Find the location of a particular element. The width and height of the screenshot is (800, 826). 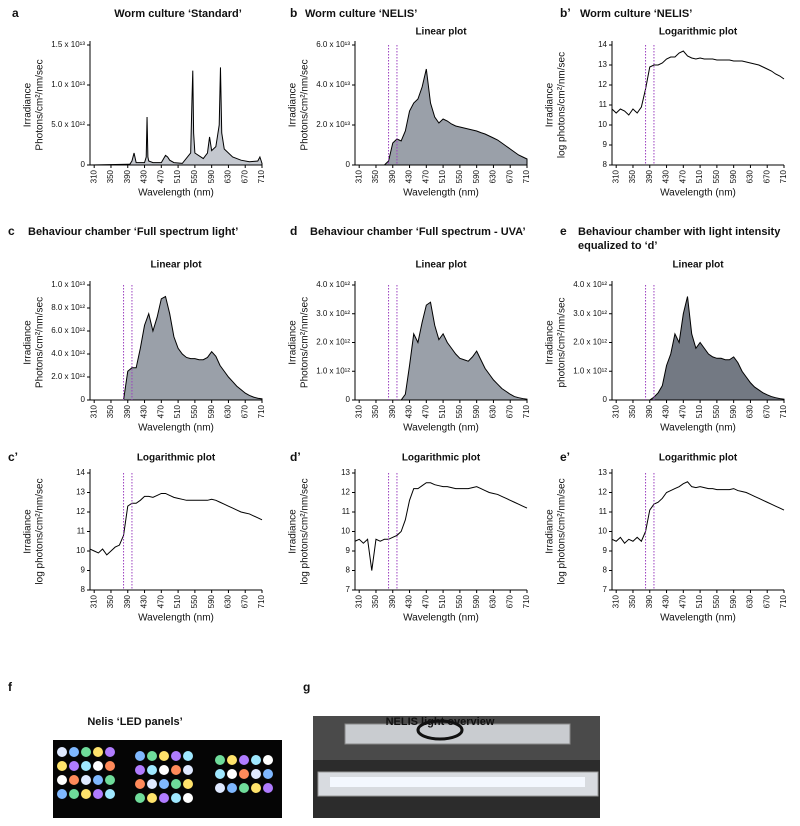

y-tick-label: 9 is located at coordinates (348, 550).